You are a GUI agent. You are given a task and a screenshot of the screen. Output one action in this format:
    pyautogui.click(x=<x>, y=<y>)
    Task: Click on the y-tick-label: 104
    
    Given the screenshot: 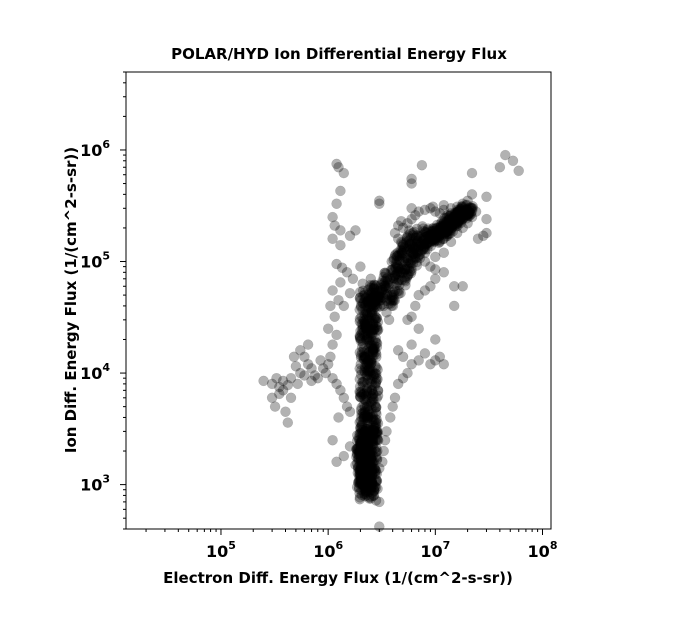 What is the action you would take?
    pyautogui.click(x=95, y=372)
    